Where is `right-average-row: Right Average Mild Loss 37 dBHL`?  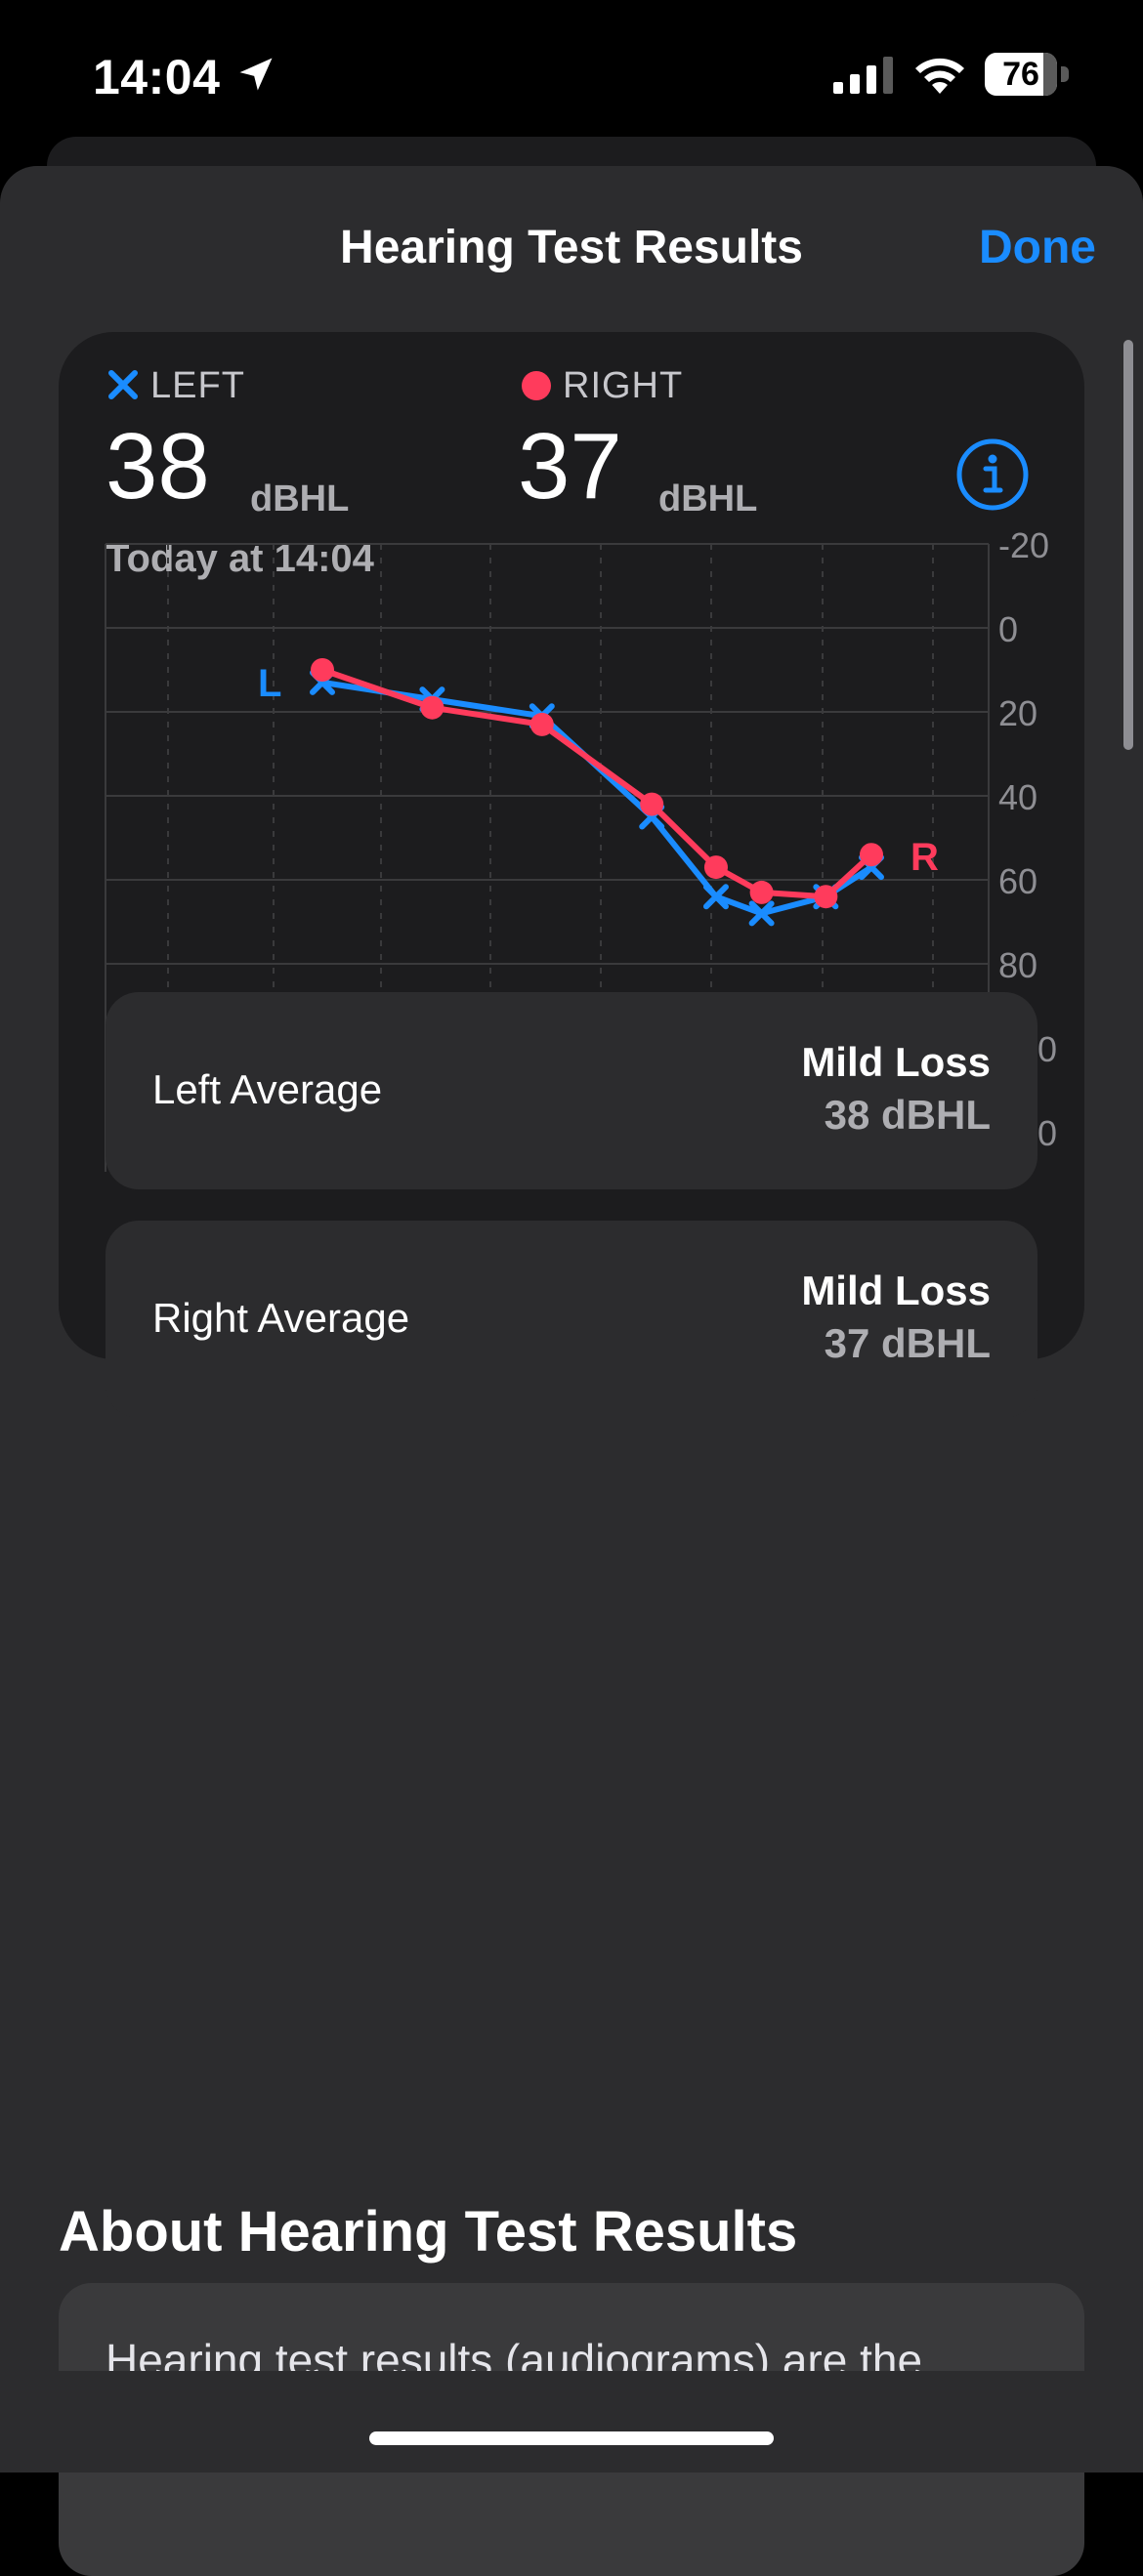 right-average-row: Right Average Mild Loss 37 dBHL is located at coordinates (571, 1320).